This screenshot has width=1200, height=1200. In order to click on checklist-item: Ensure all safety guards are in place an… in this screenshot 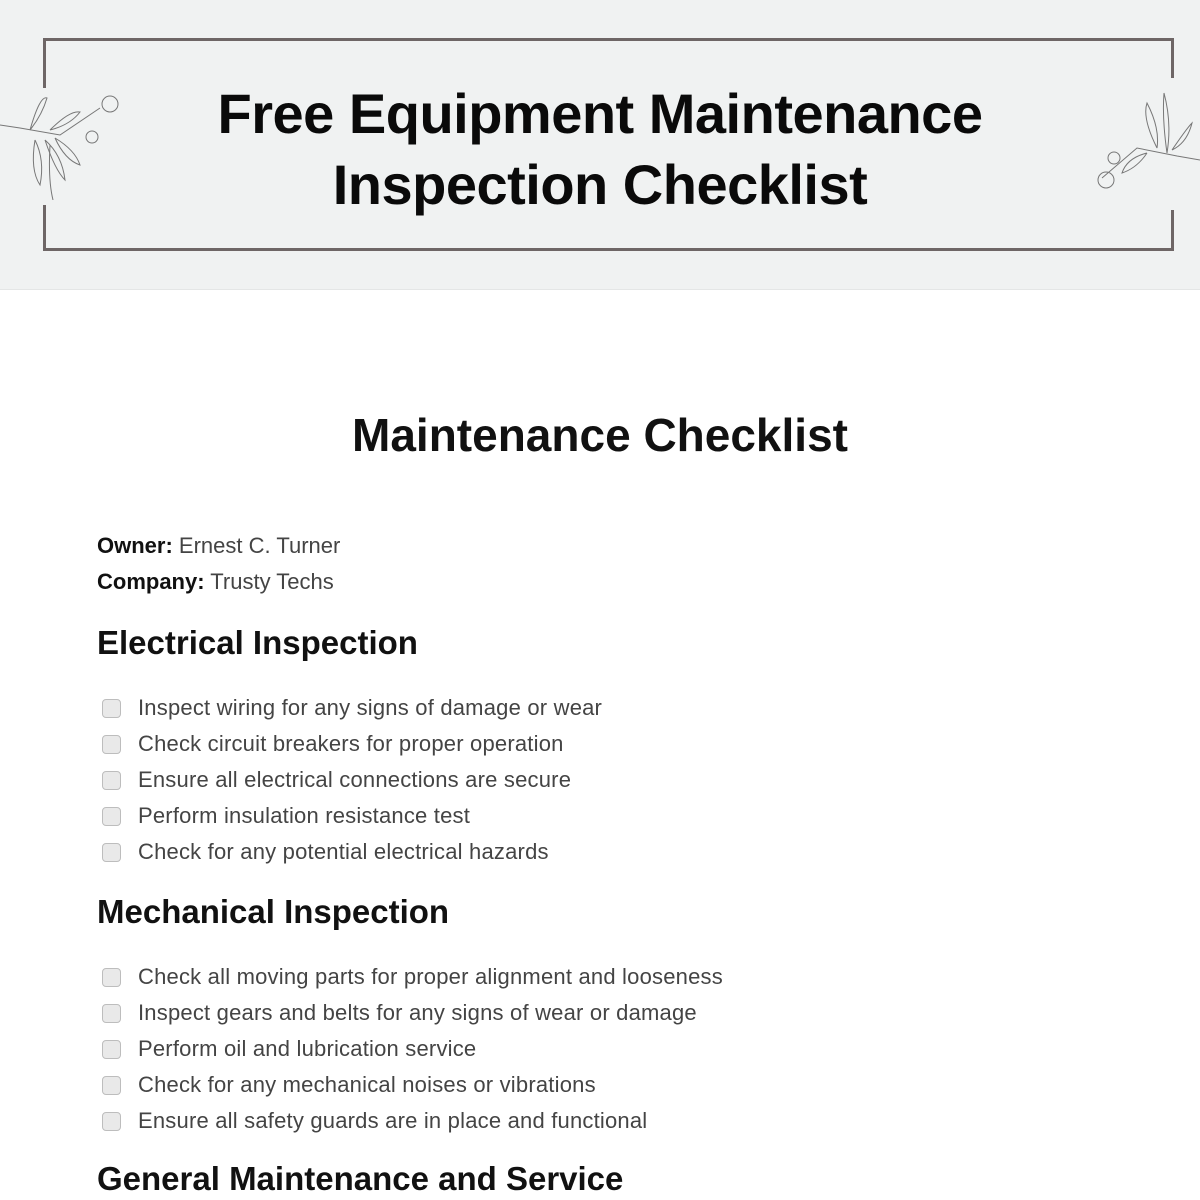, I will do `click(374, 1121)`.